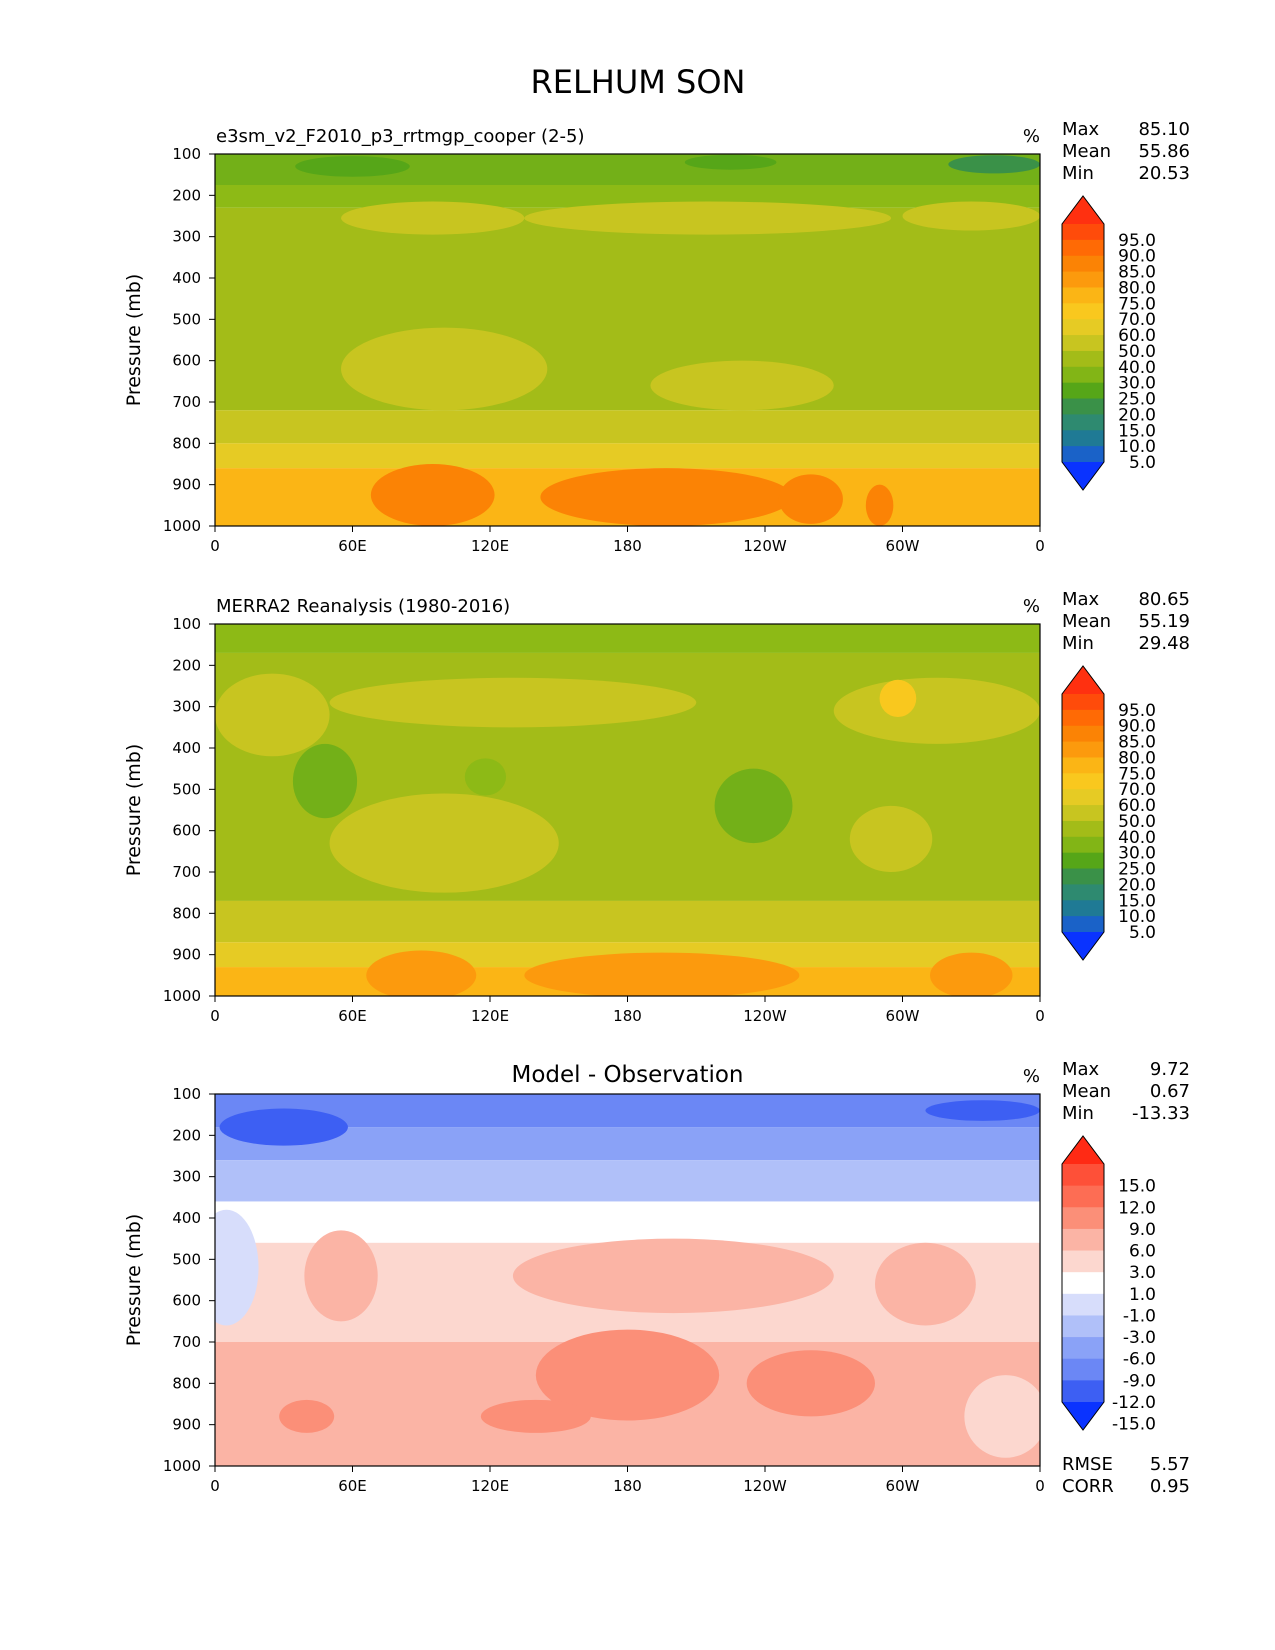  What do you see at coordinates (1137, 336) in the screenshot?
I see `colorbar-tick-label: 60.0` at bounding box center [1137, 336].